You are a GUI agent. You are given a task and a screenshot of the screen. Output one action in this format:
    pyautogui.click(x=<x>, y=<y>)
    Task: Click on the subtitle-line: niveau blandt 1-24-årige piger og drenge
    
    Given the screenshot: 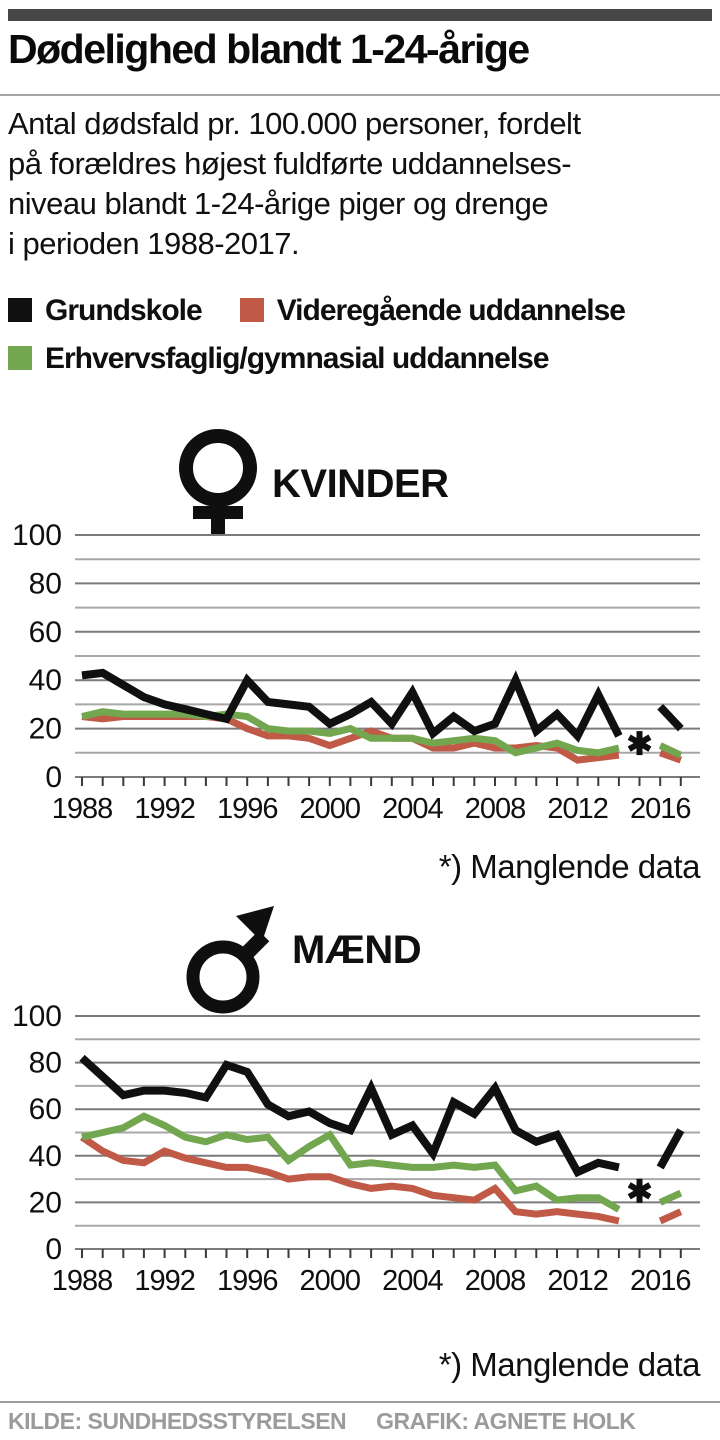 What is the action you would take?
    pyautogui.click(x=278, y=203)
    